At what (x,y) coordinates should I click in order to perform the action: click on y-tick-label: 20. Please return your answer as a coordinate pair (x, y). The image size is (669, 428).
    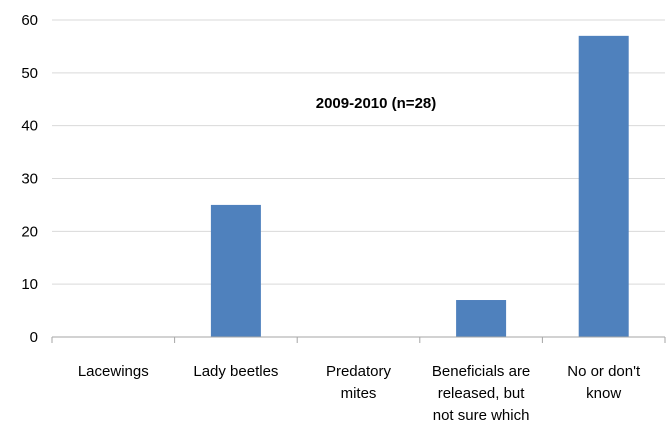
    Looking at the image, I should click on (29, 231).